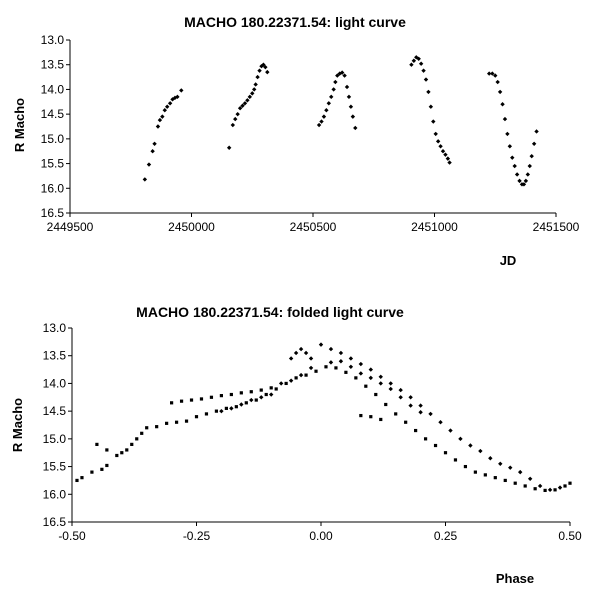 The height and width of the screenshot is (605, 600). Describe the element at coordinates (55, 328) in the screenshot. I see `y-tick-label: 13.0` at that location.